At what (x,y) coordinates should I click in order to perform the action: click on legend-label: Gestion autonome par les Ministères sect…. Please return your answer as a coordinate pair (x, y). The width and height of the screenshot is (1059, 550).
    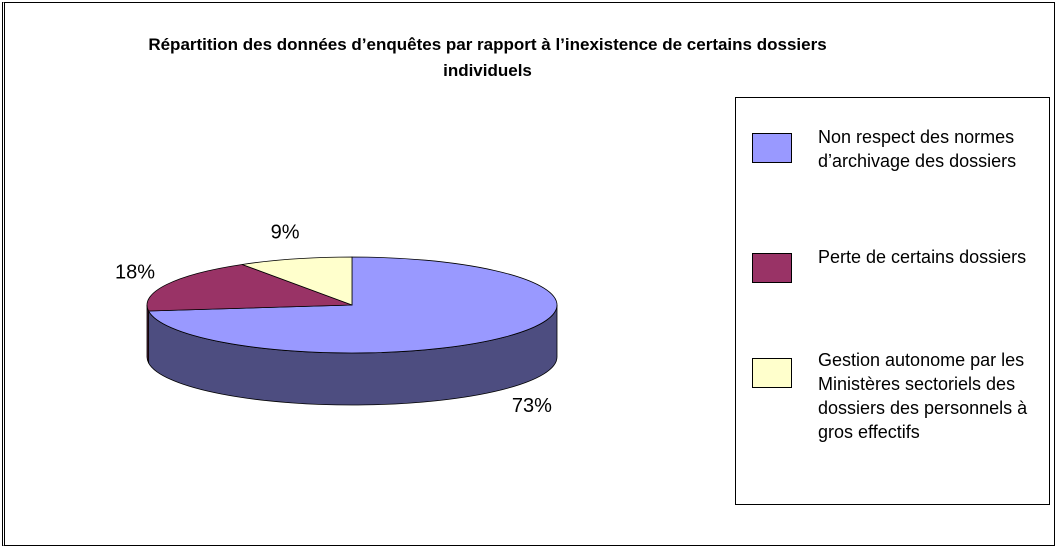
    Looking at the image, I should click on (923, 396).